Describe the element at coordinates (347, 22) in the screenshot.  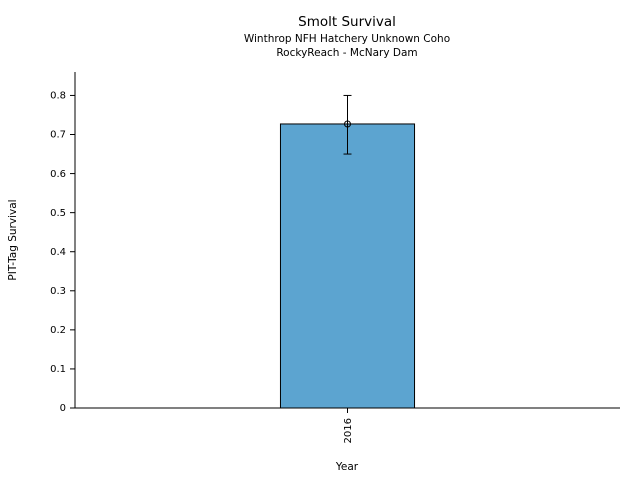
I see `chart-title: Smolt Survival` at that location.